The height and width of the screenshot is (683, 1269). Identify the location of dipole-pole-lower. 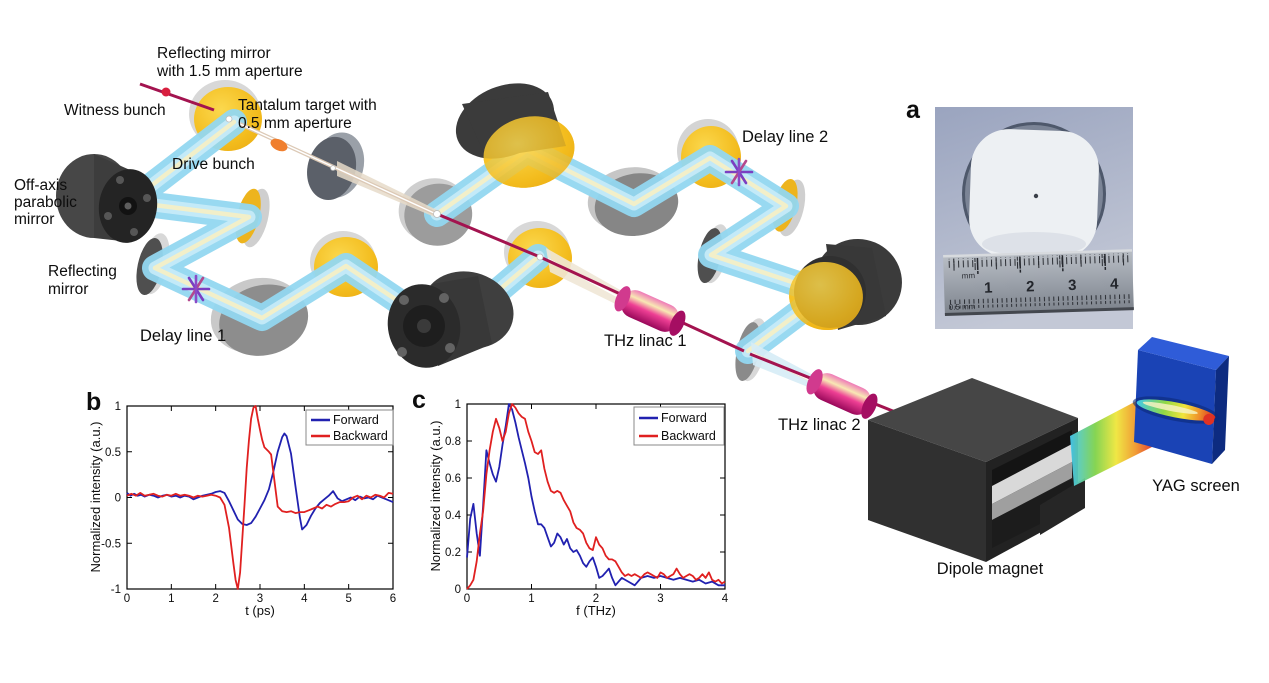
(1032, 491).